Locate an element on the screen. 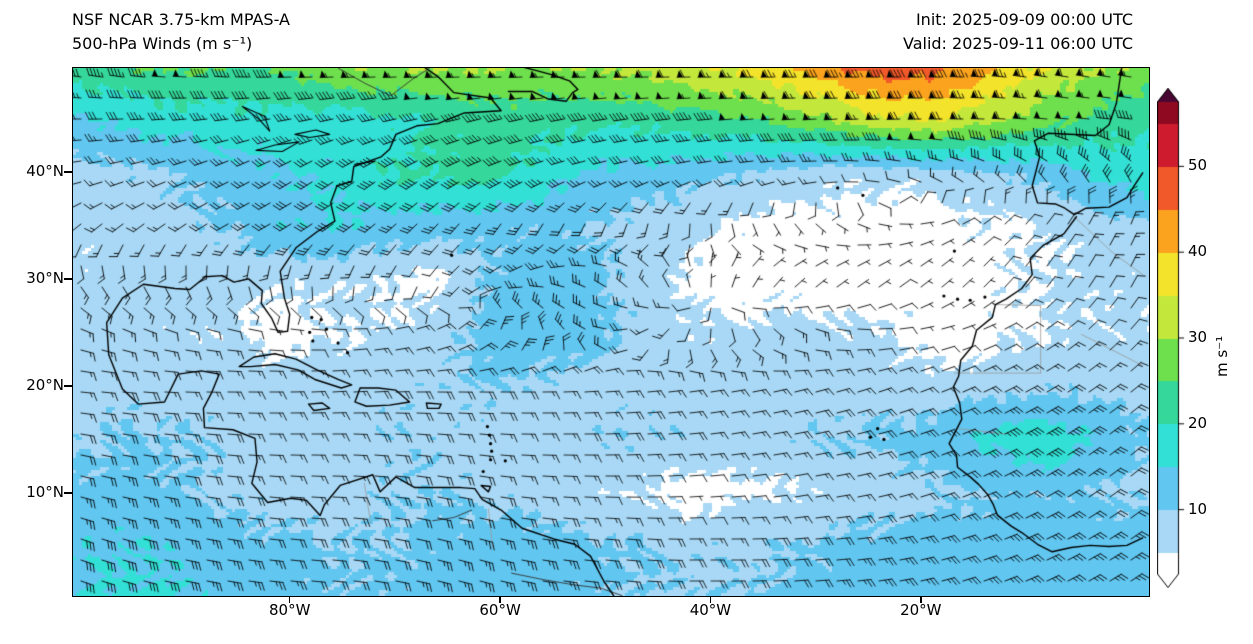 The image size is (1253, 644). lat-tick-label: 40°N is located at coordinates (45, 170).